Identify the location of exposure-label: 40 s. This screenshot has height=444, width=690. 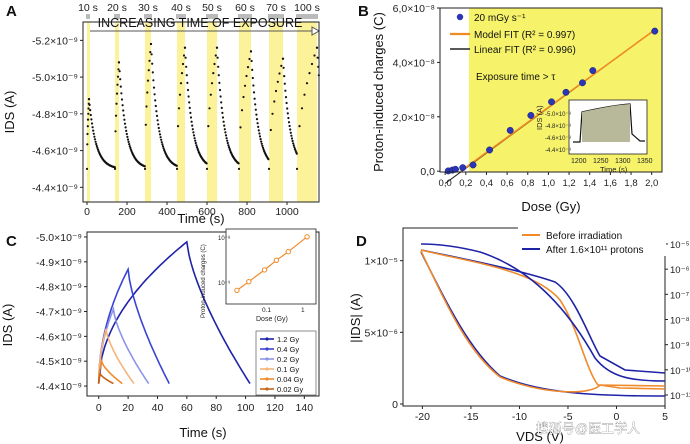
(181, 8).